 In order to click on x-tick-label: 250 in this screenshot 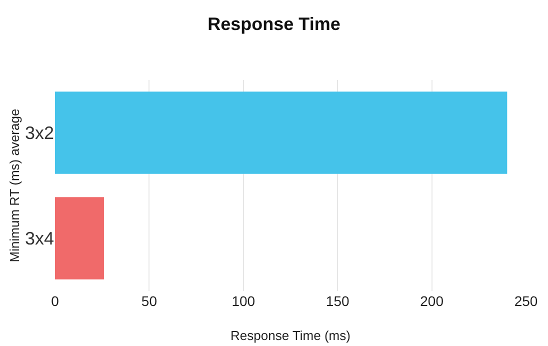, I will do `click(526, 301)`.